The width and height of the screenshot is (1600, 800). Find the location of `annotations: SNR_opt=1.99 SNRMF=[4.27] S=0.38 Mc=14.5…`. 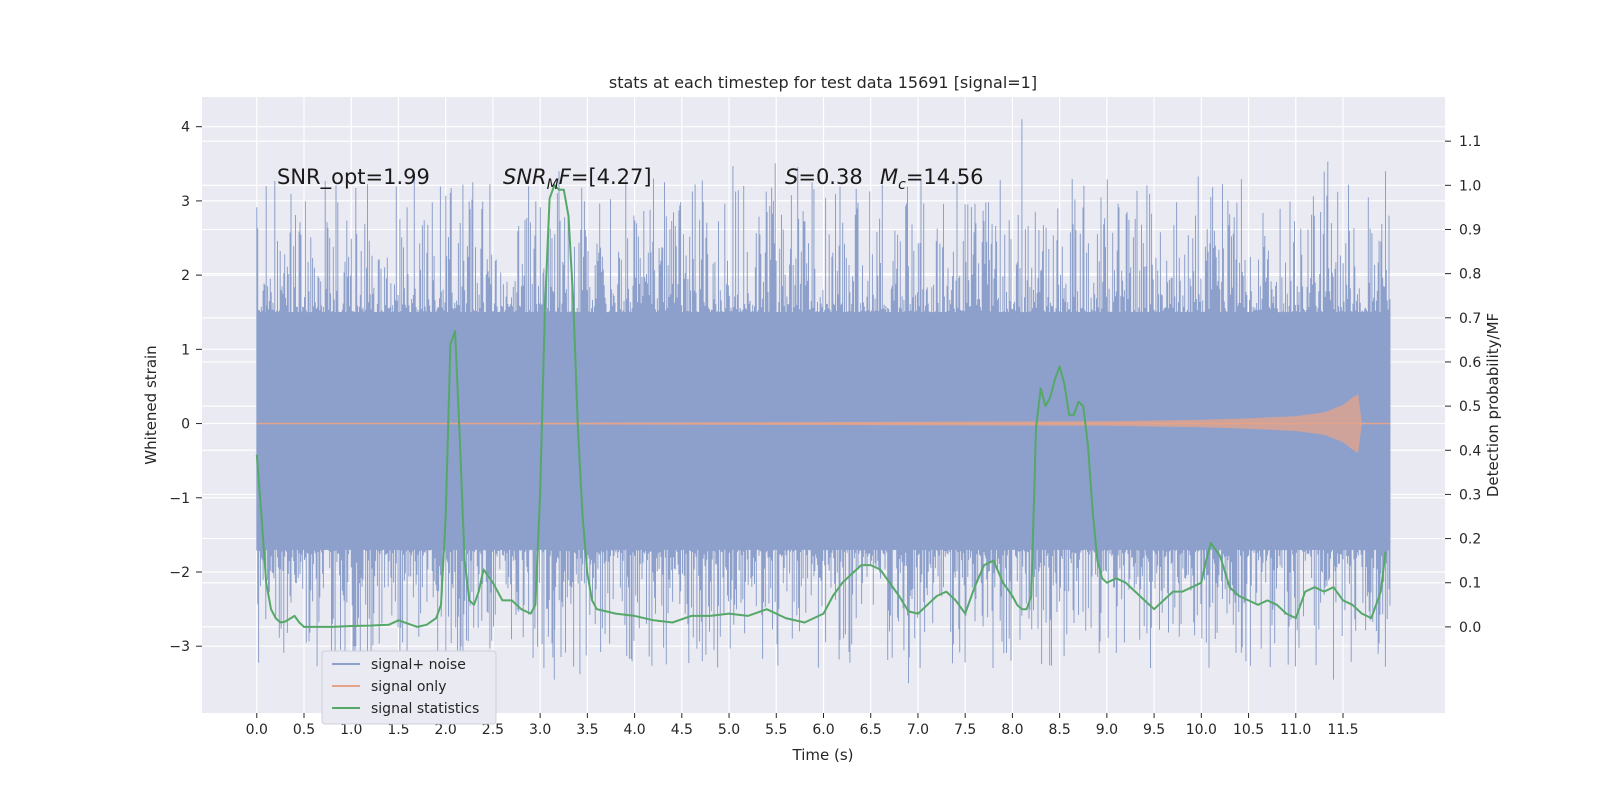

annotations: SNR_opt=1.99 SNRMF=[4.27] S=0.38 Mc=14.5… is located at coordinates (630, 179).